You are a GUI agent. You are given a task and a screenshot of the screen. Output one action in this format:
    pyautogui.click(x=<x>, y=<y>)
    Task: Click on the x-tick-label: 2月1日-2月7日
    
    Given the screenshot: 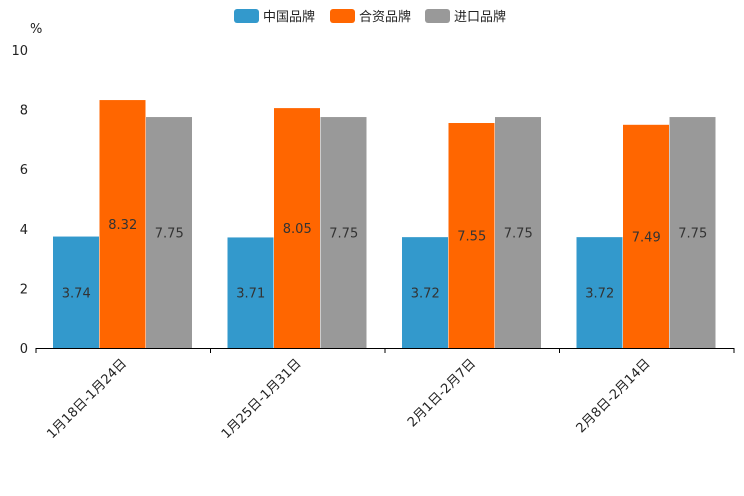 What is the action you would take?
    pyautogui.click(x=442, y=393)
    